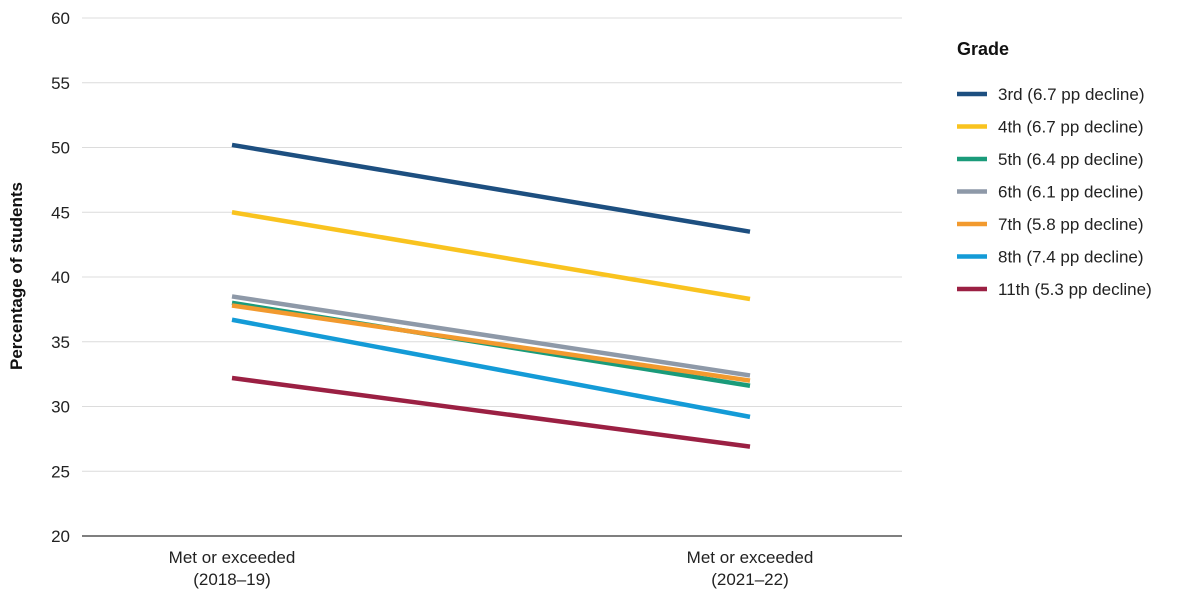 This screenshot has height=593, width=1194. What do you see at coordinates (60, 471) in the screenshot?
I see `y-tick-label: 25` at bounding box center [60, 471].